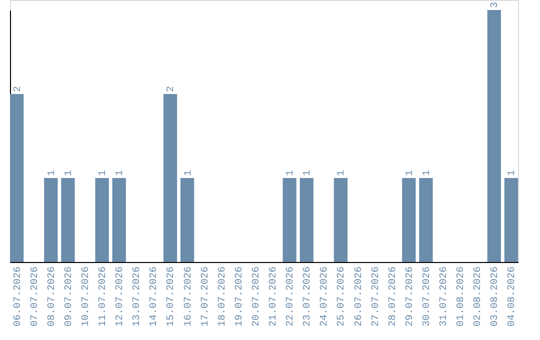 The width and height of the screenshot is (540, 340). I want to click on x-tick-label: 23.07.2026, so click(308, 296).